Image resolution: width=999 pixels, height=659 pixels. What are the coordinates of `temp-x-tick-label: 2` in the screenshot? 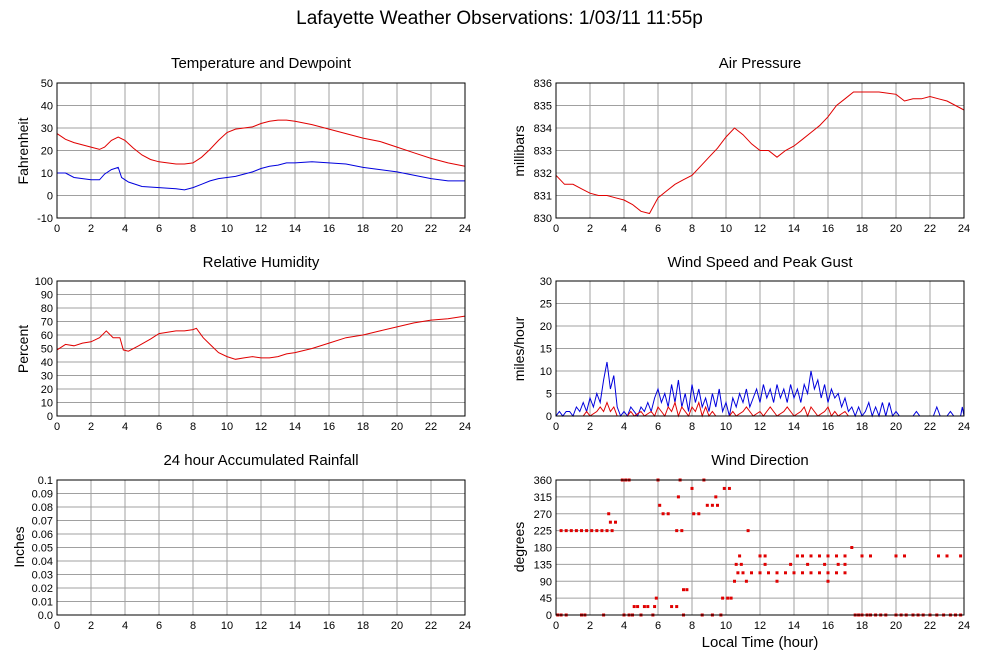 It's located at (91, 229).